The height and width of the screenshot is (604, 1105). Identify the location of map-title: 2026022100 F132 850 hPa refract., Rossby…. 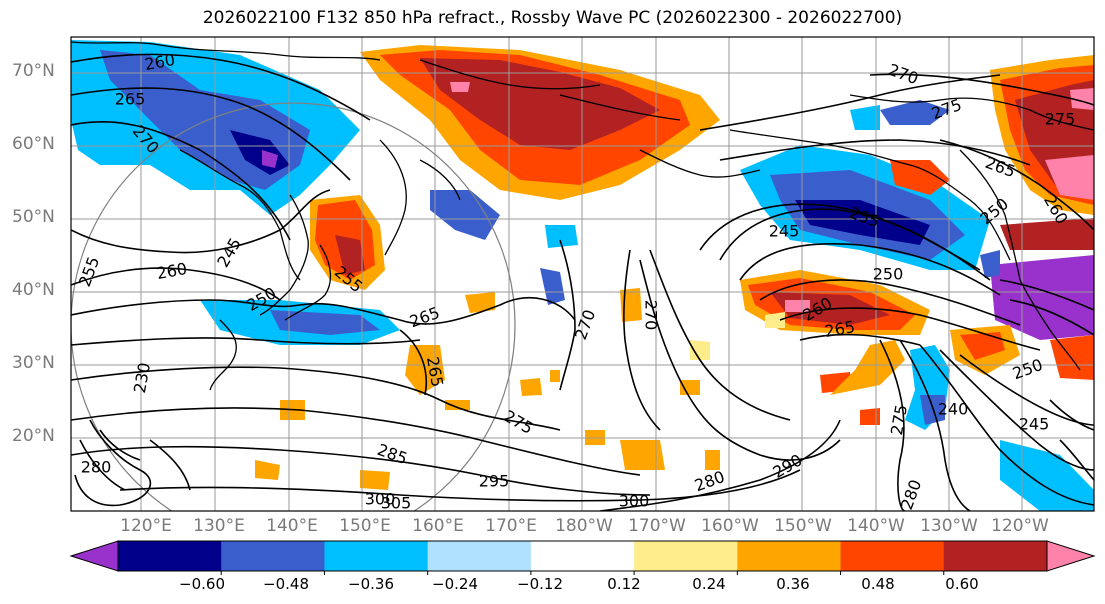
(552, 18).